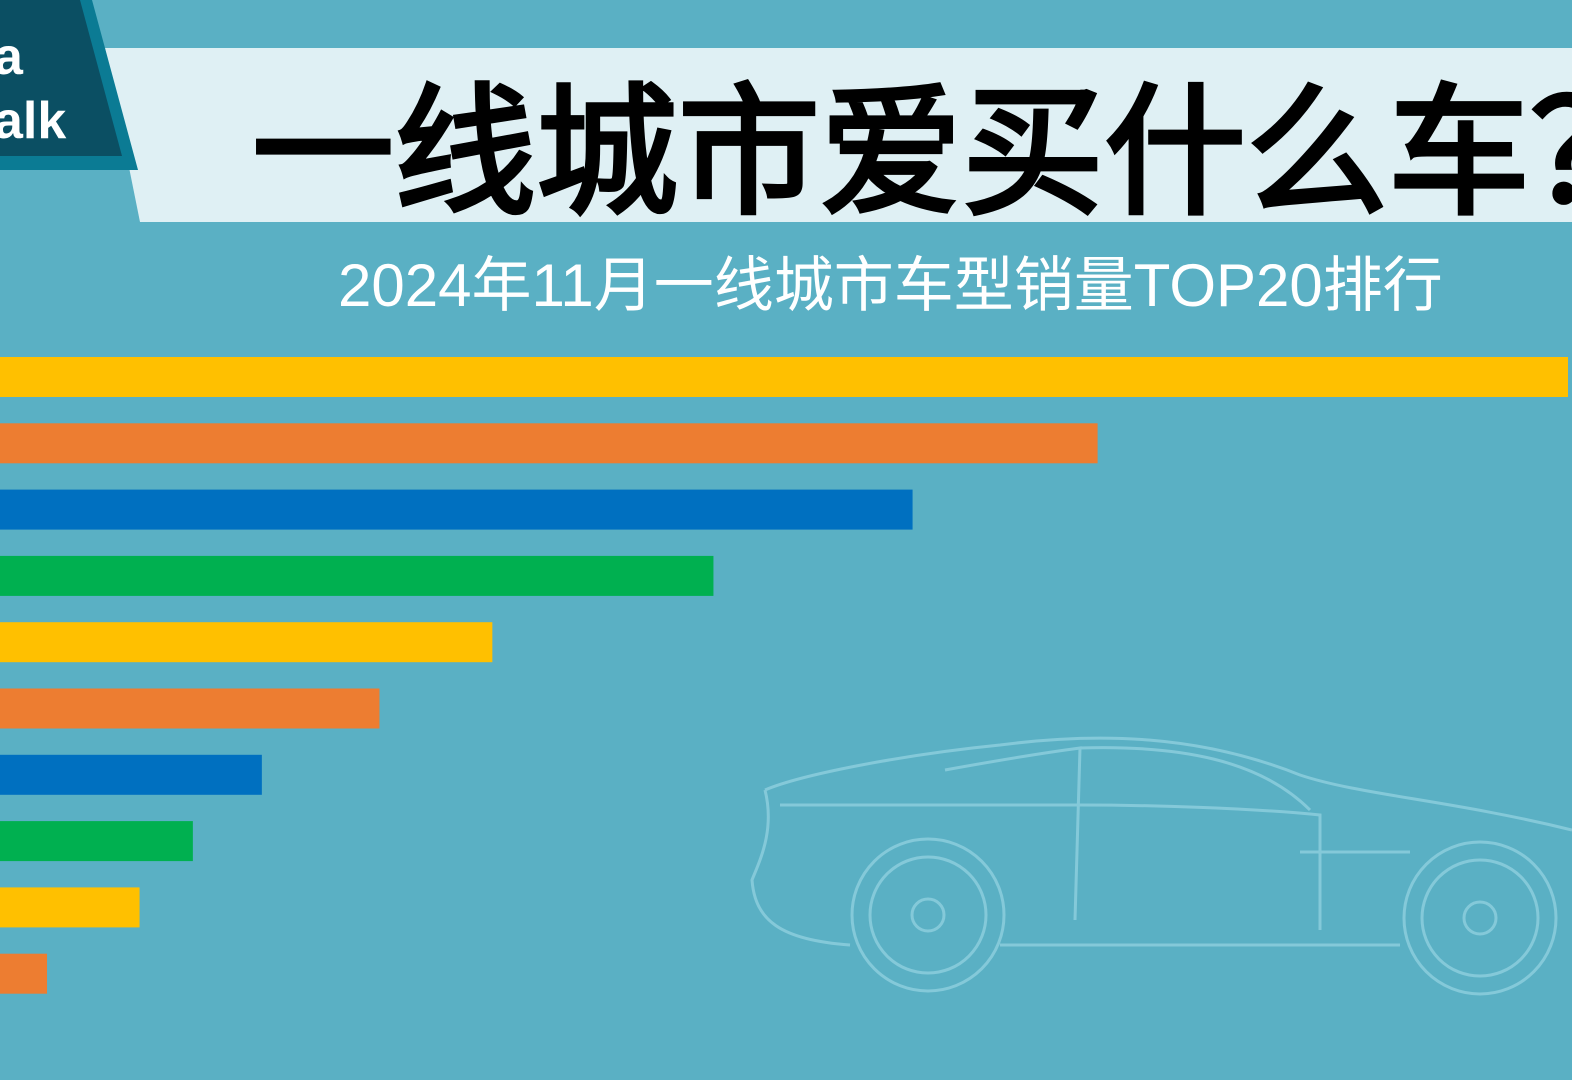 This screenshot has width=1572, height=1080. I want to click on chart-subtitle: 2024年11月一线城市车型销量TOP20排行, so click(890, 285).